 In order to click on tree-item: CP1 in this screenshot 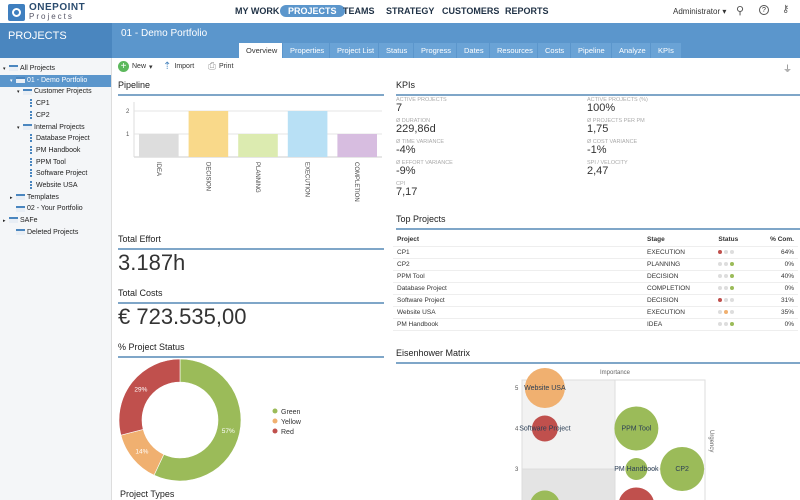, I will do `click(37, 104)`.